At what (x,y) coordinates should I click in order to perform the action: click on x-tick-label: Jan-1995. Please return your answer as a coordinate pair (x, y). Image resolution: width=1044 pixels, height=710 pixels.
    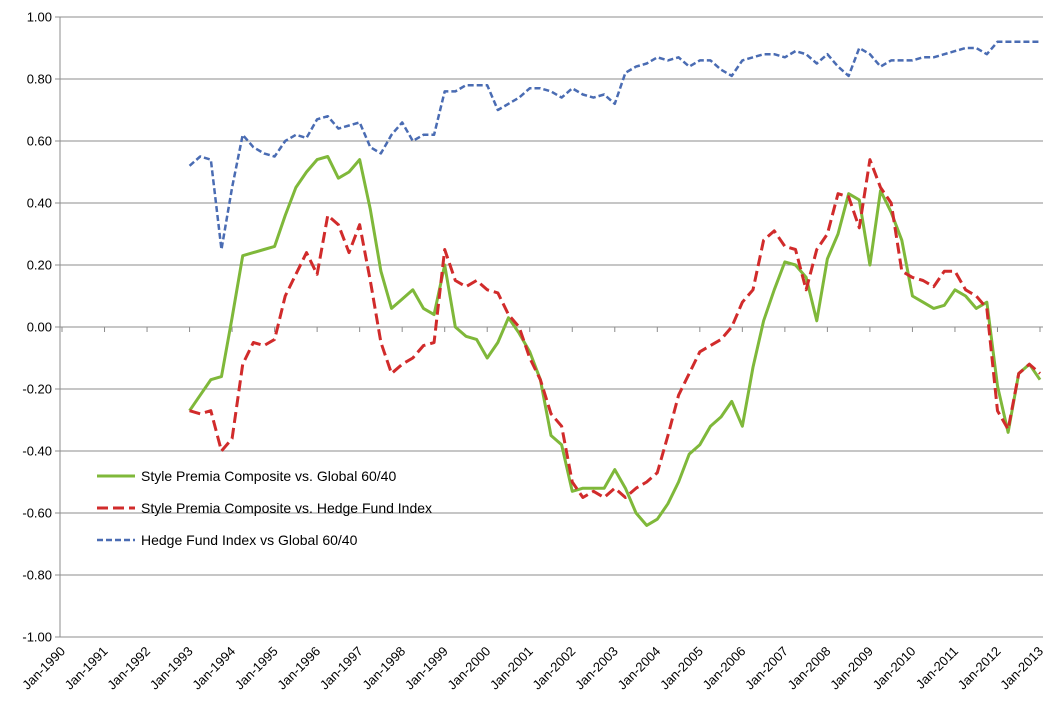
    Looking at the image, I should click on (256, 668).